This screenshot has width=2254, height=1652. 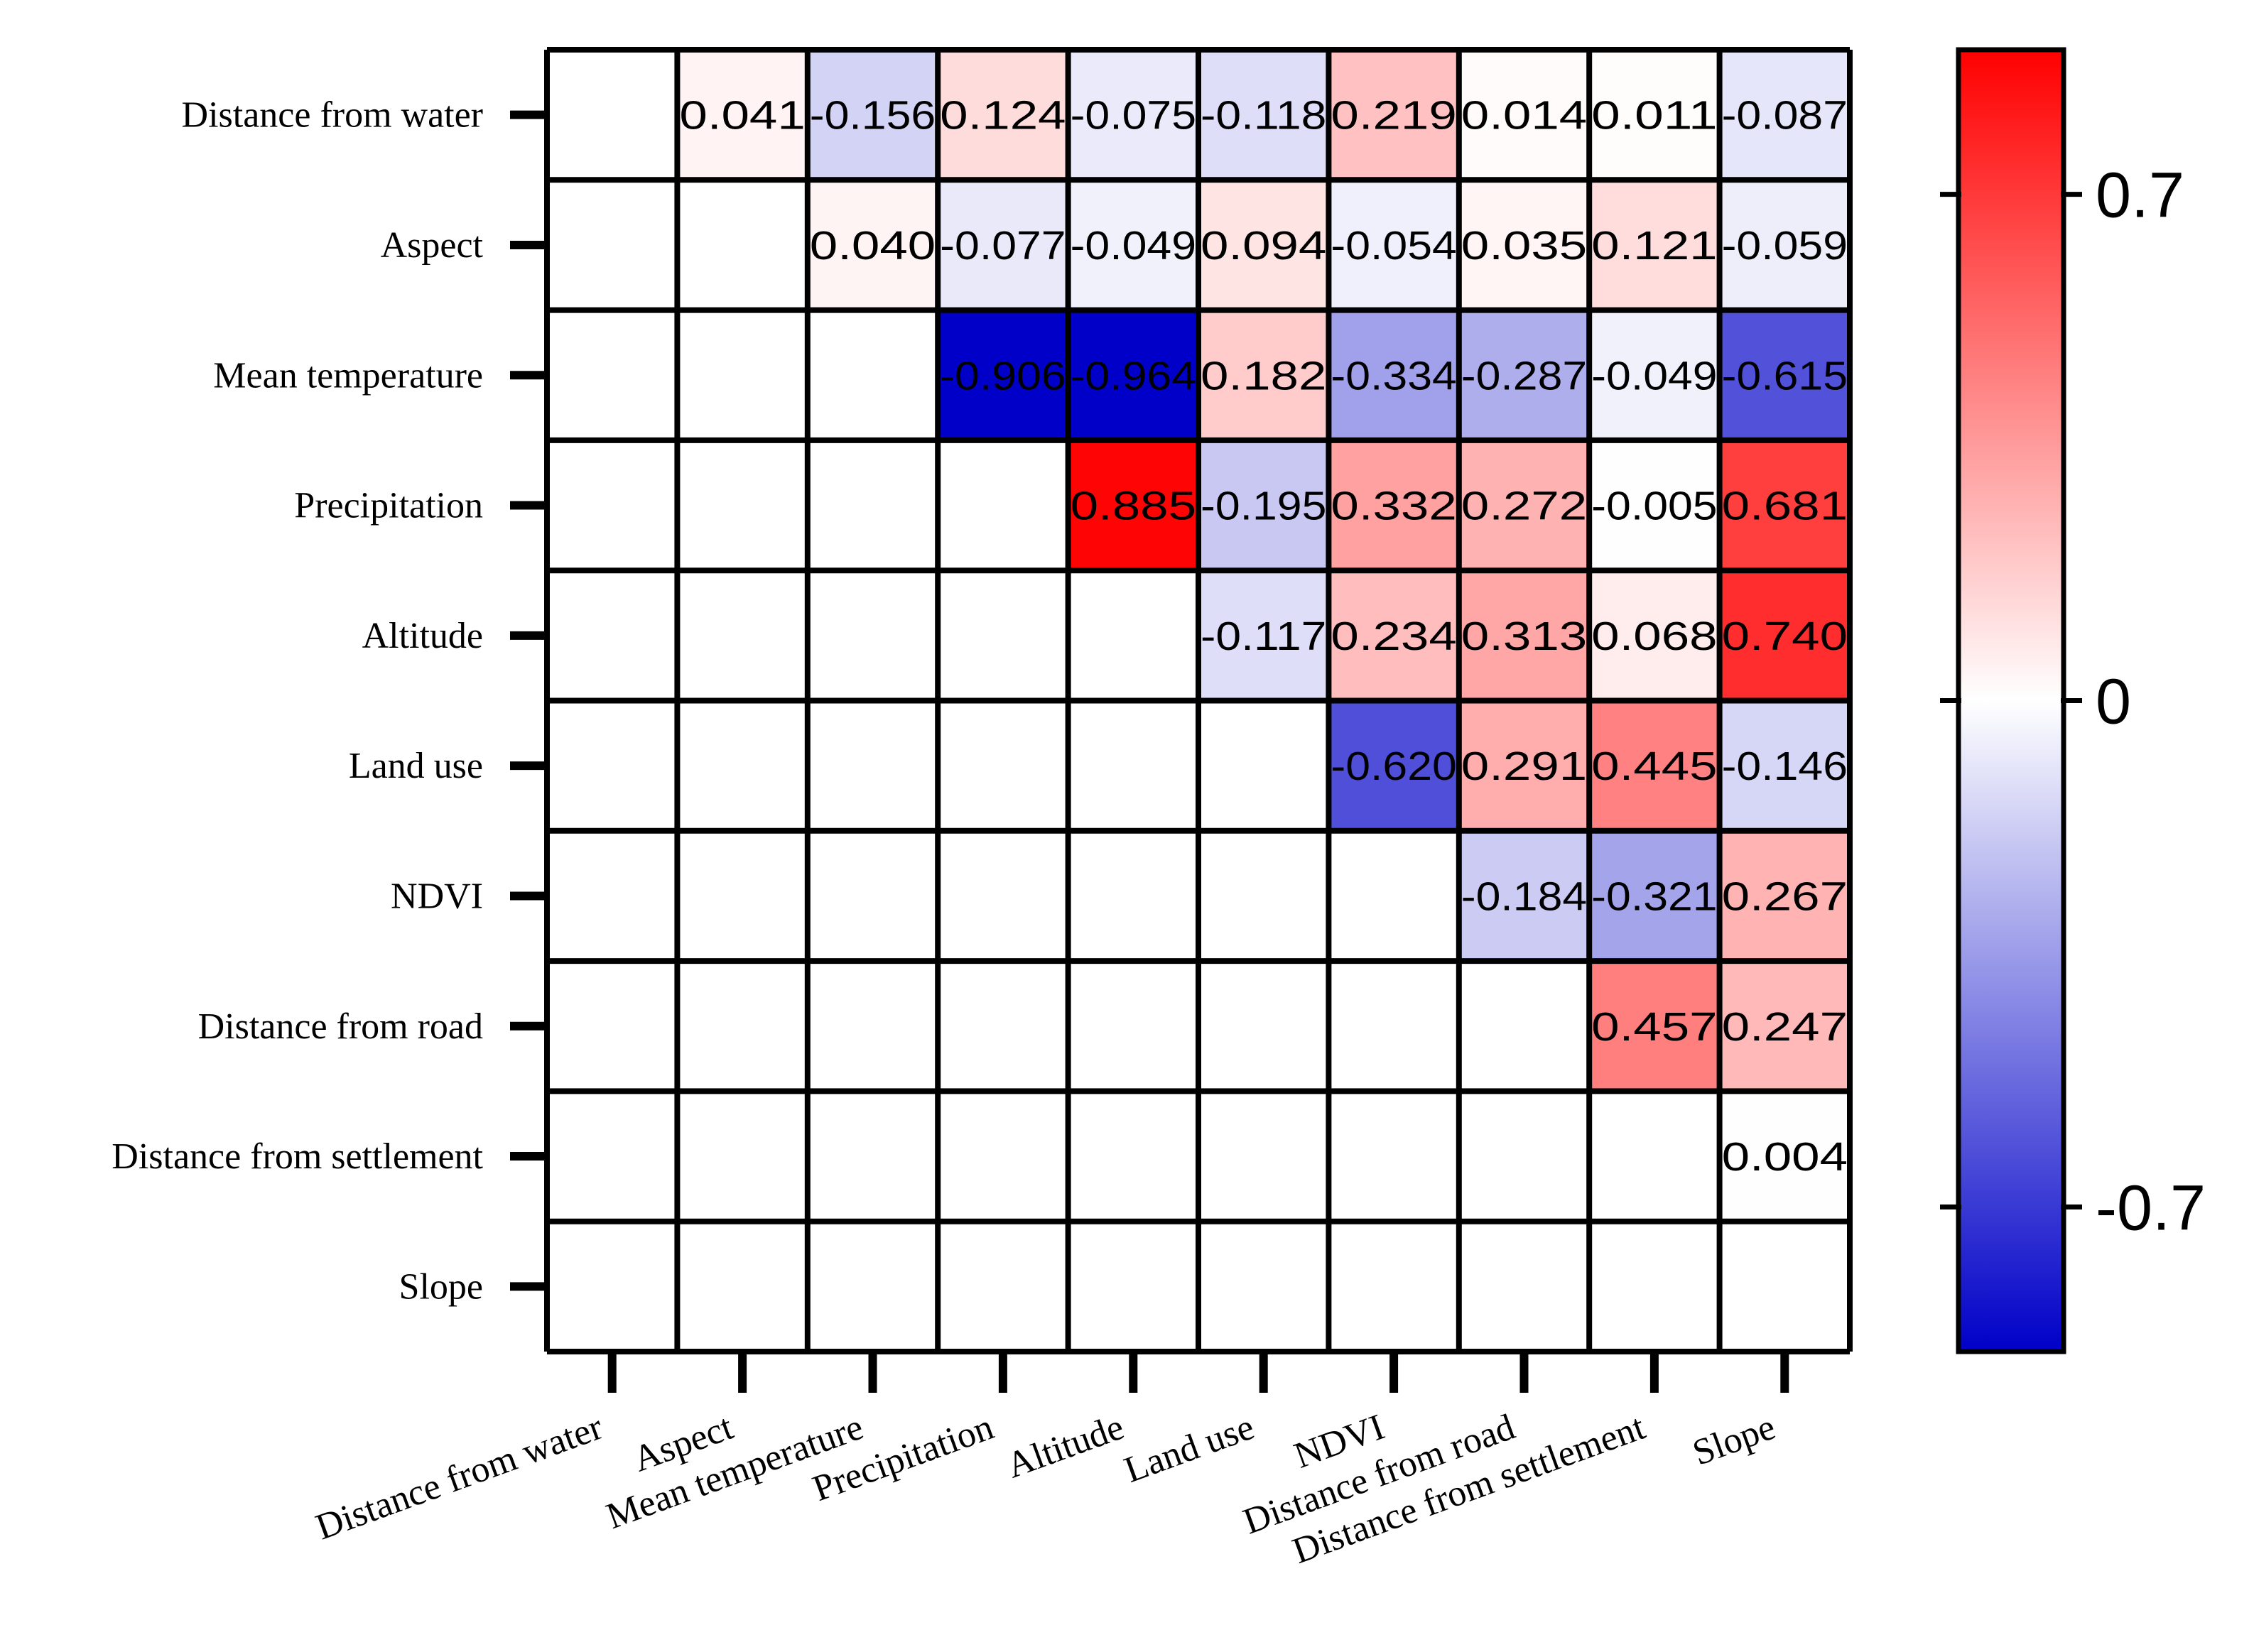 I want to click on cell-value-label: -0.321, so click(x=1654, y=896).